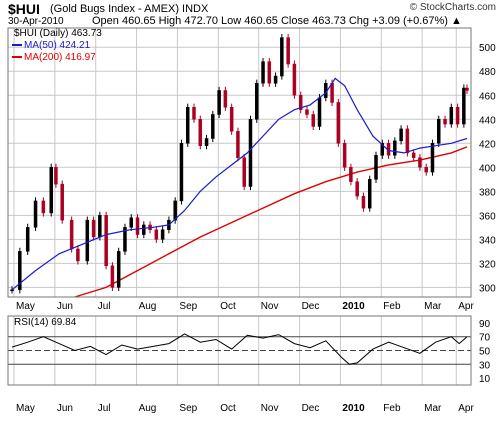 Image resolution: width=502 pixels, height=426 pixels. What do you see at coordinates (24, 9) in the screenshot?
I see `chart-symbol: $HUI` at bounding box center [24, 9].